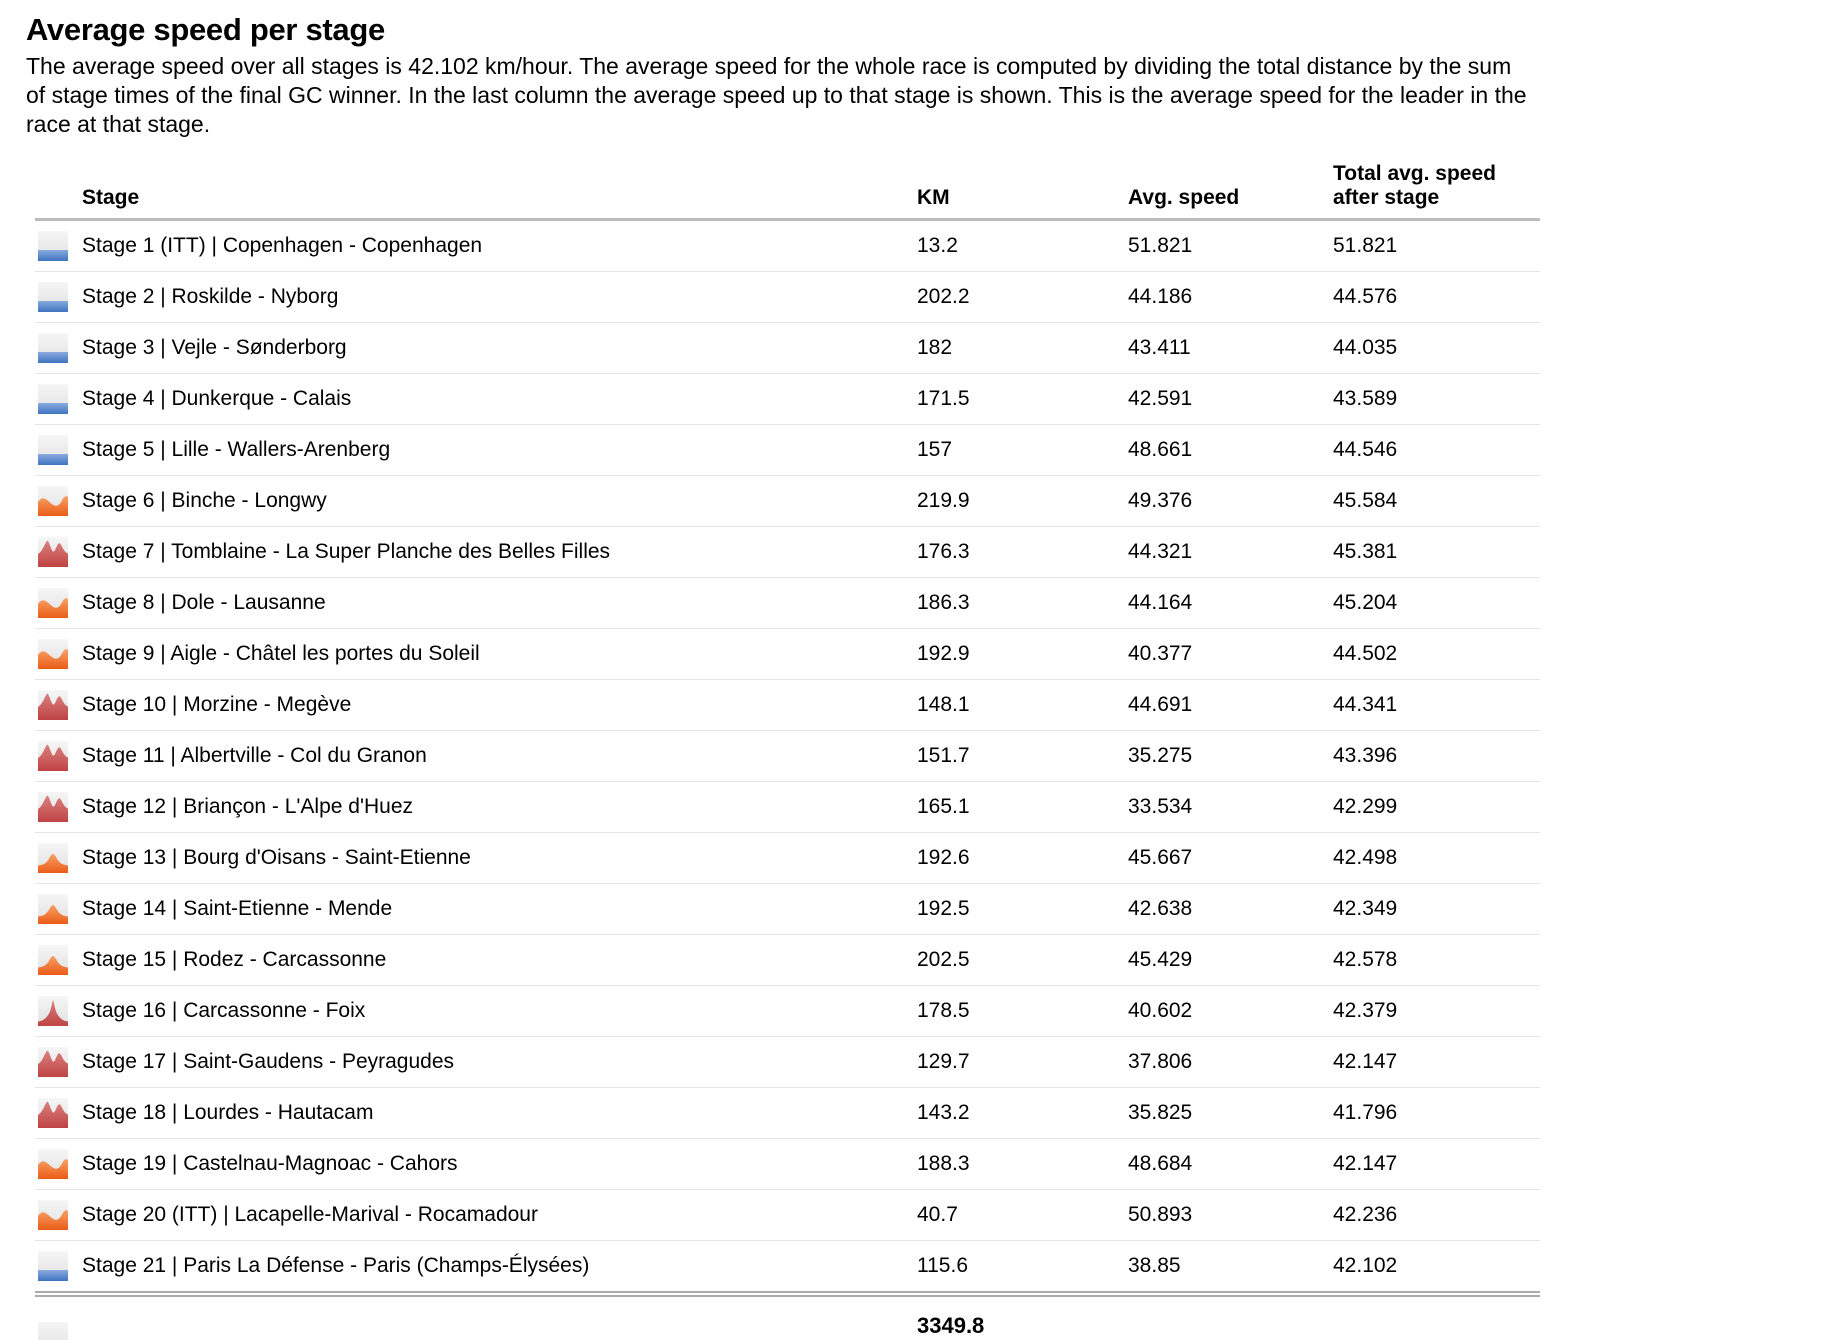 Image resolution: width=1834 pixels, height=1340 pixels. What do you see at coordinates (499, 1011) in the screenshot?
I see `stage-name-cell: Stage 16 | Carcassonne - Foix` at bounding box center [499, 1011].